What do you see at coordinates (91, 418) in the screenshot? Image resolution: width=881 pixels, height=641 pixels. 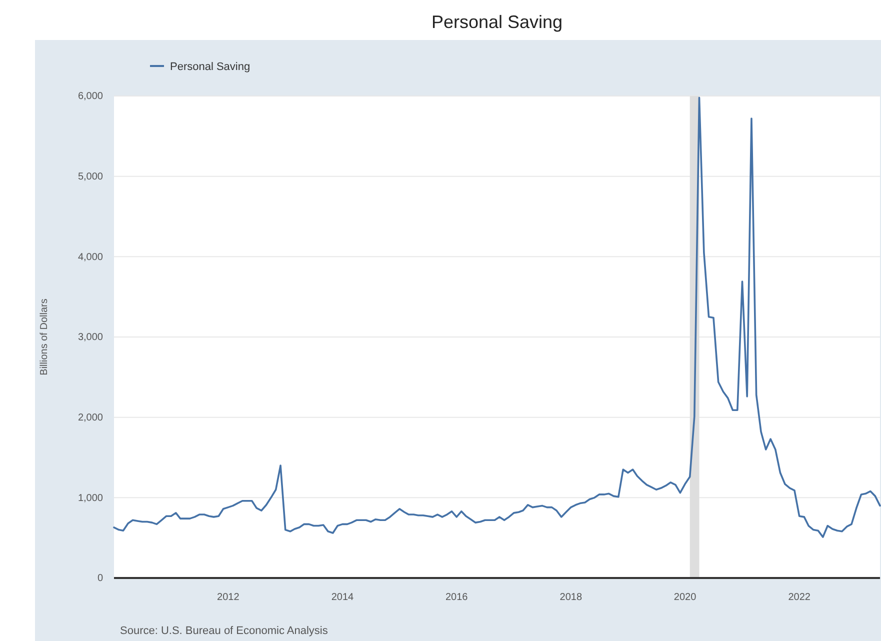 I see `y-tick-label: 2,000` at bounding box center [91, 418].